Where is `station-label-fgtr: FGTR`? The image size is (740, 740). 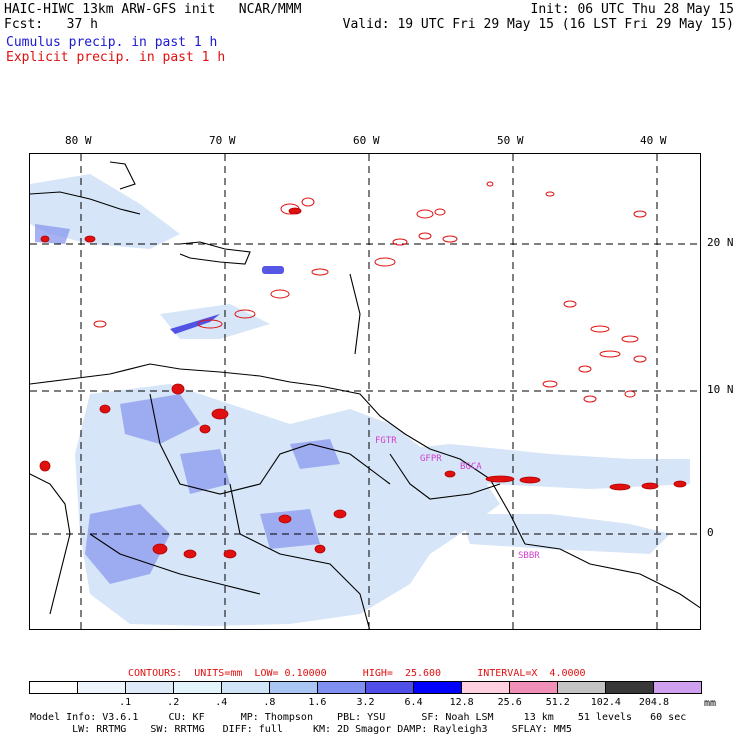 station-label-fgtr: FGTR is located at coordinates (386, 441).